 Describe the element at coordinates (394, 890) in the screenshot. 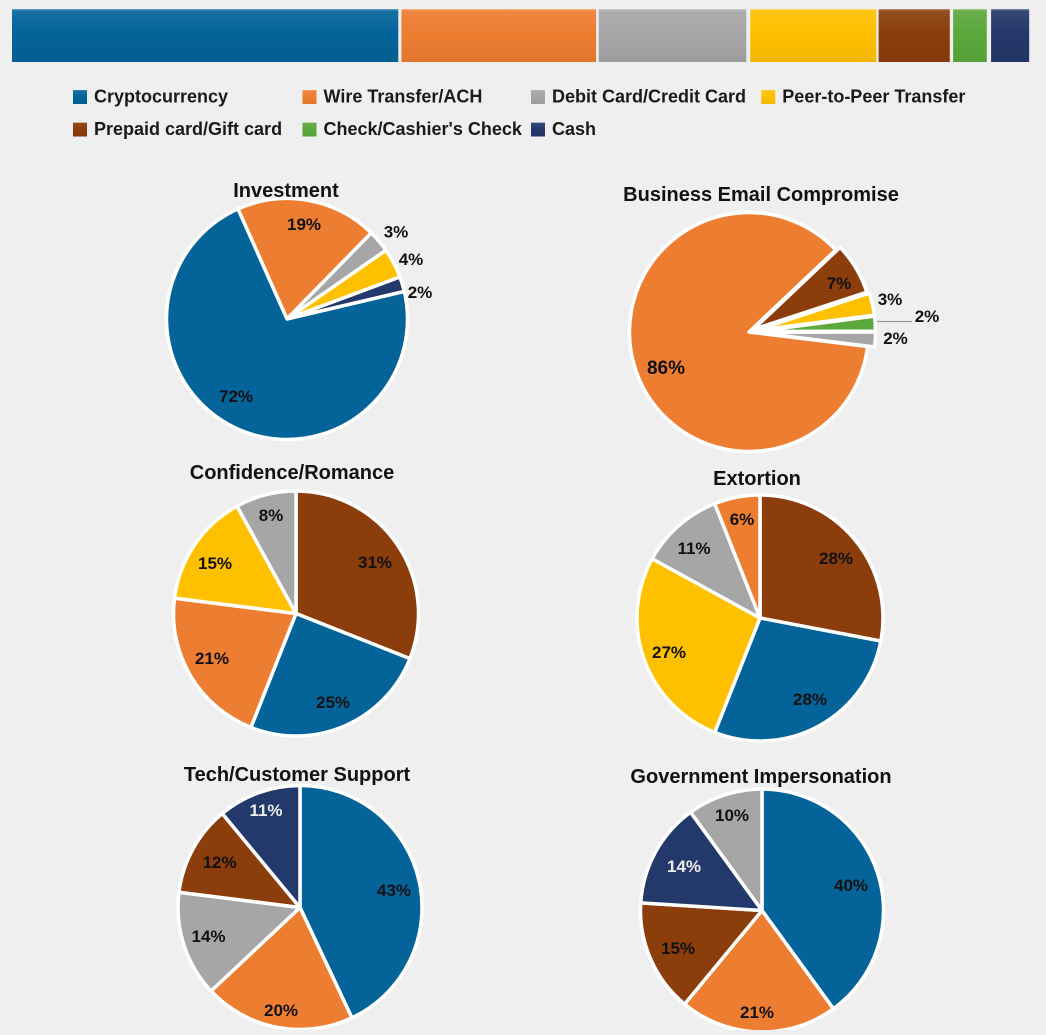

I see `svg-text: 43%` at that location.